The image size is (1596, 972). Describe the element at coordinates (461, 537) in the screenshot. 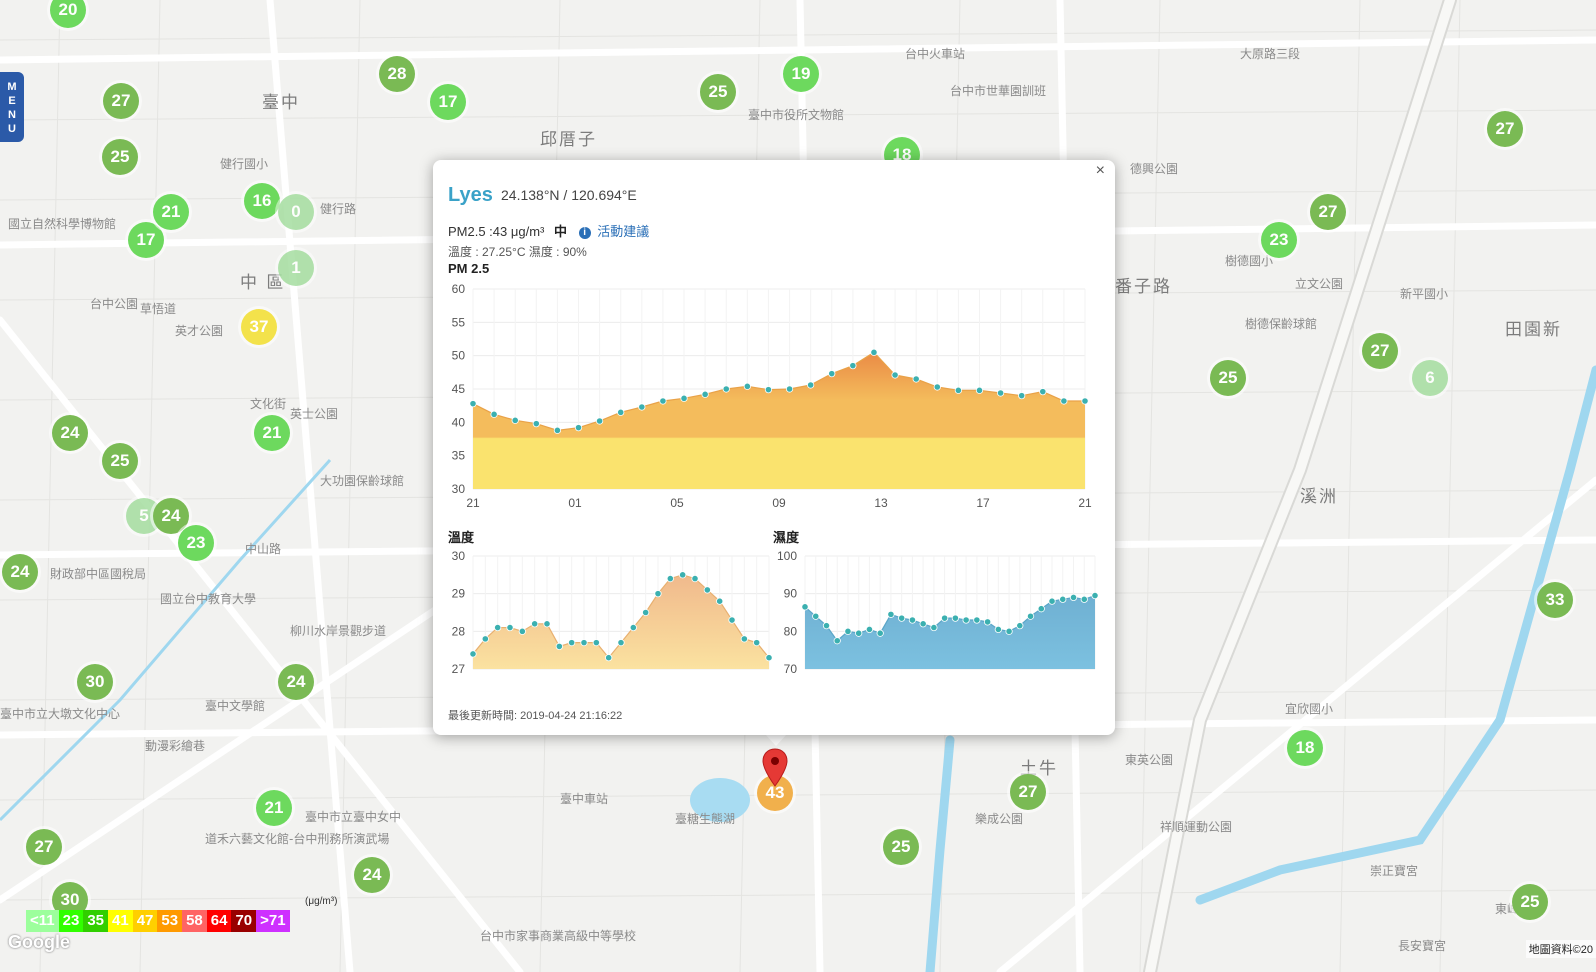

I see `temperature-chart-title: 溫度` at that location.